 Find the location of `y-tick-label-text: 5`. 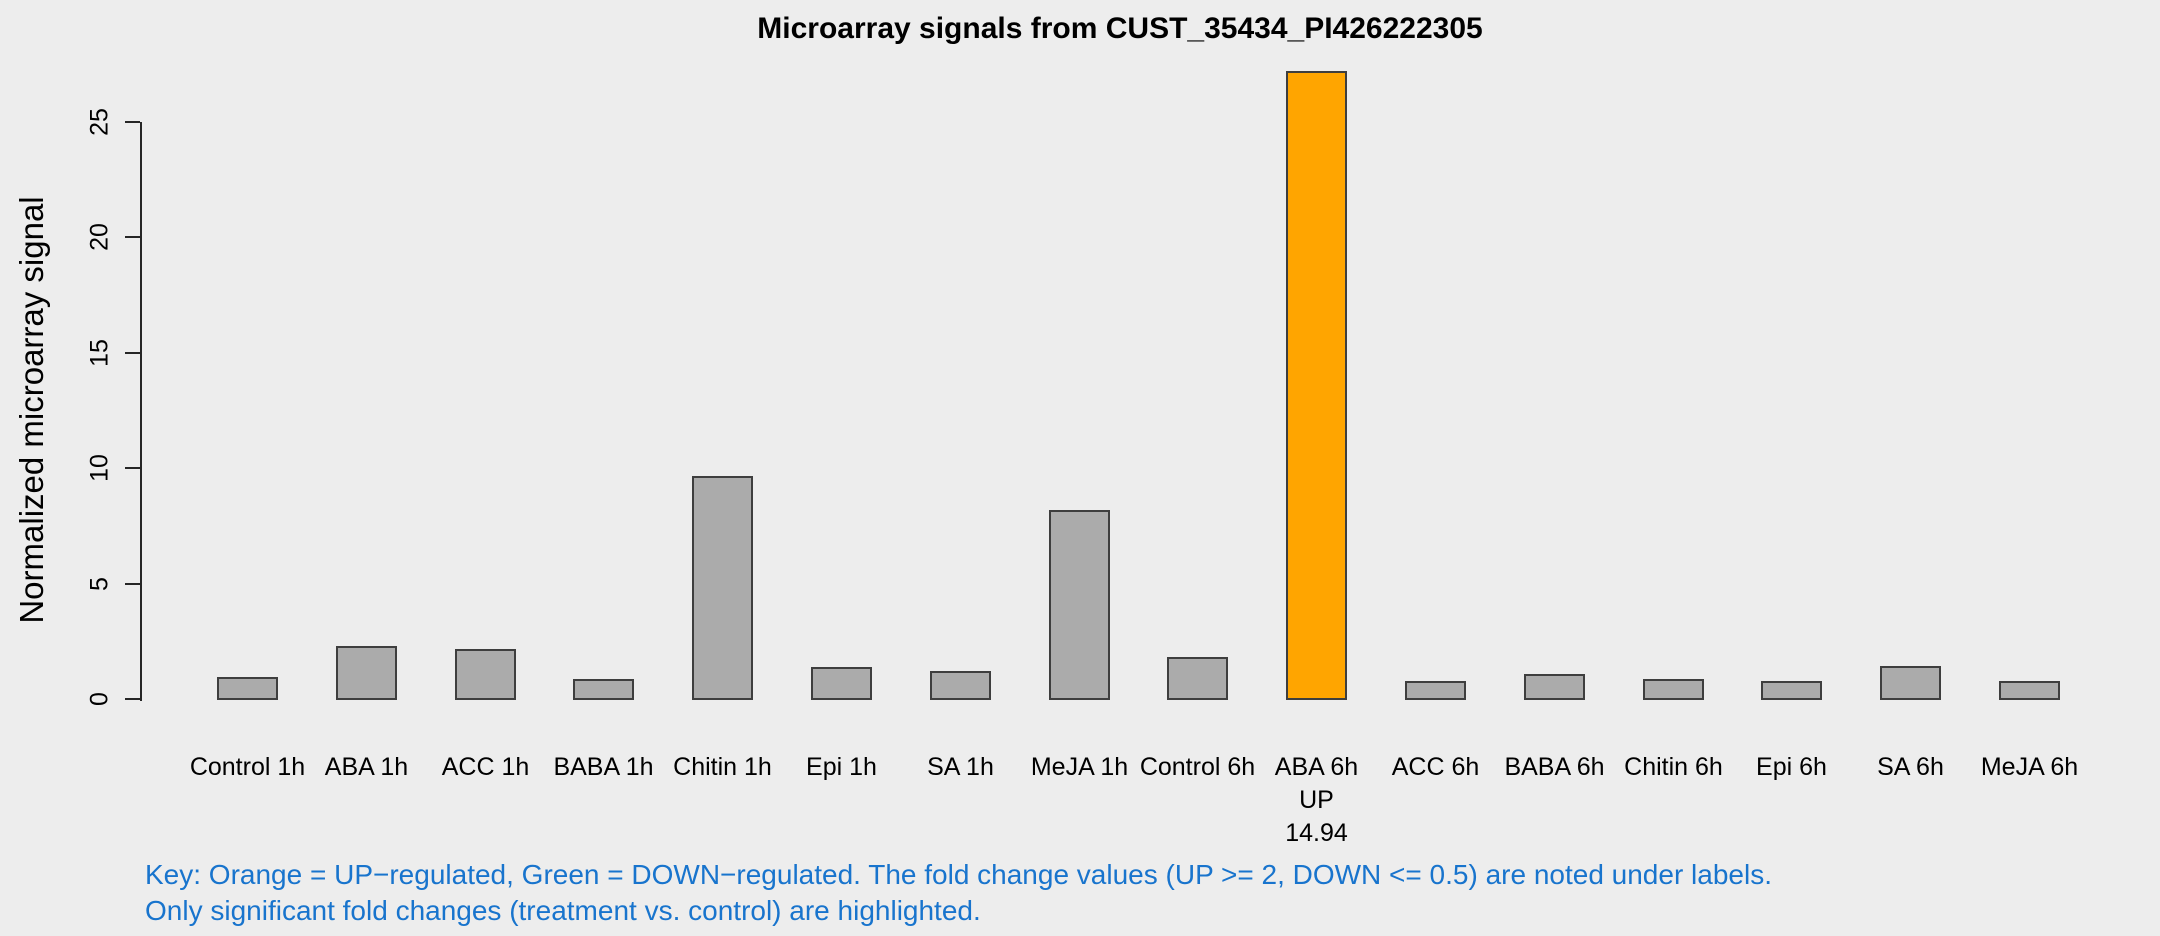

y-tick-label-text: 5 is located at coordinates (99, 583).